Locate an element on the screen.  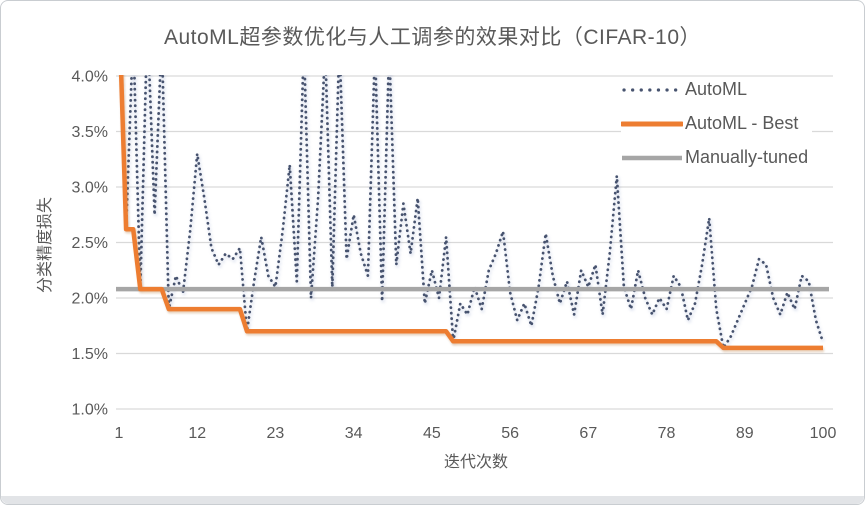
svg-text: 4.0% is located at coordinates (90, 77).